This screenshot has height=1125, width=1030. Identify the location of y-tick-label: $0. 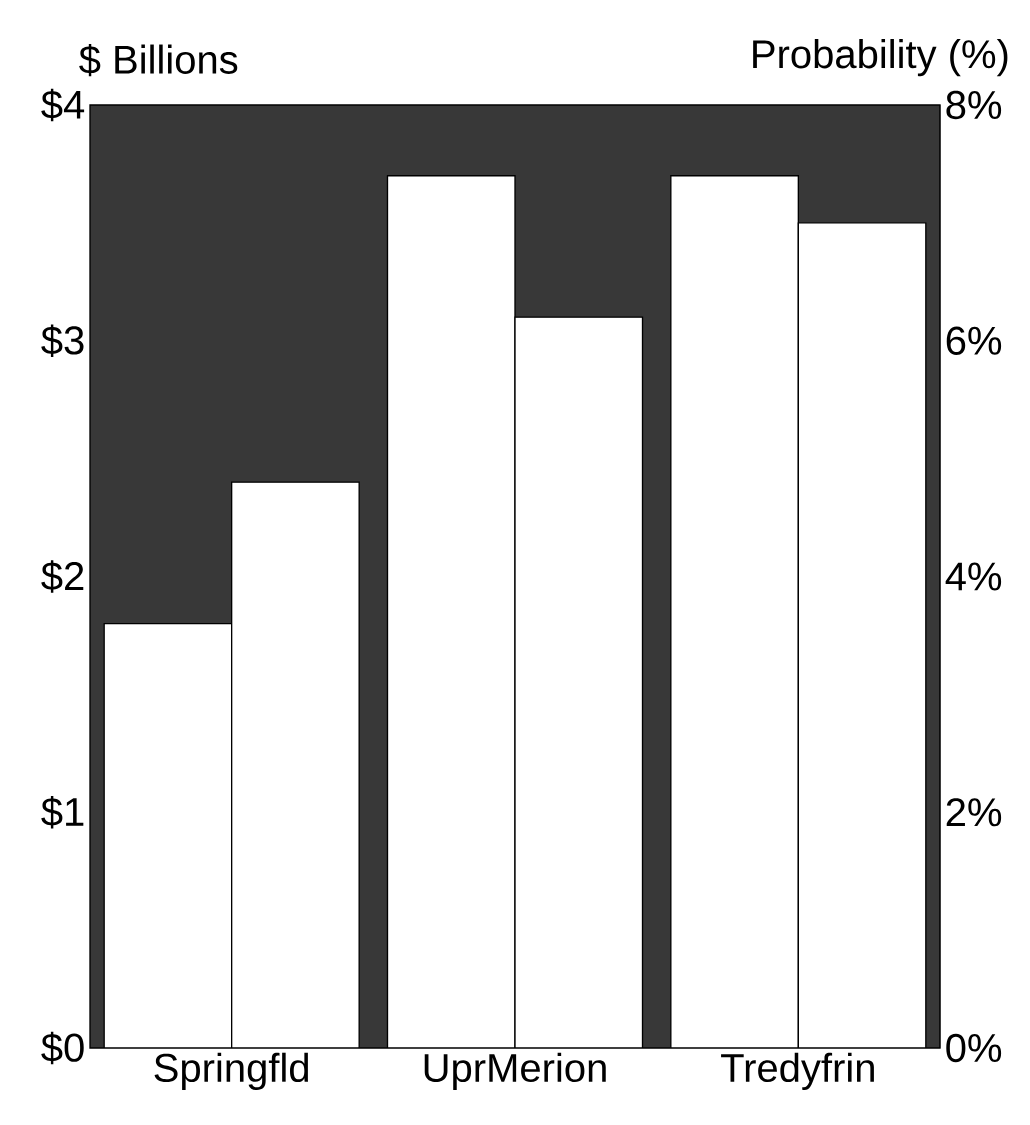
(62, 1048).